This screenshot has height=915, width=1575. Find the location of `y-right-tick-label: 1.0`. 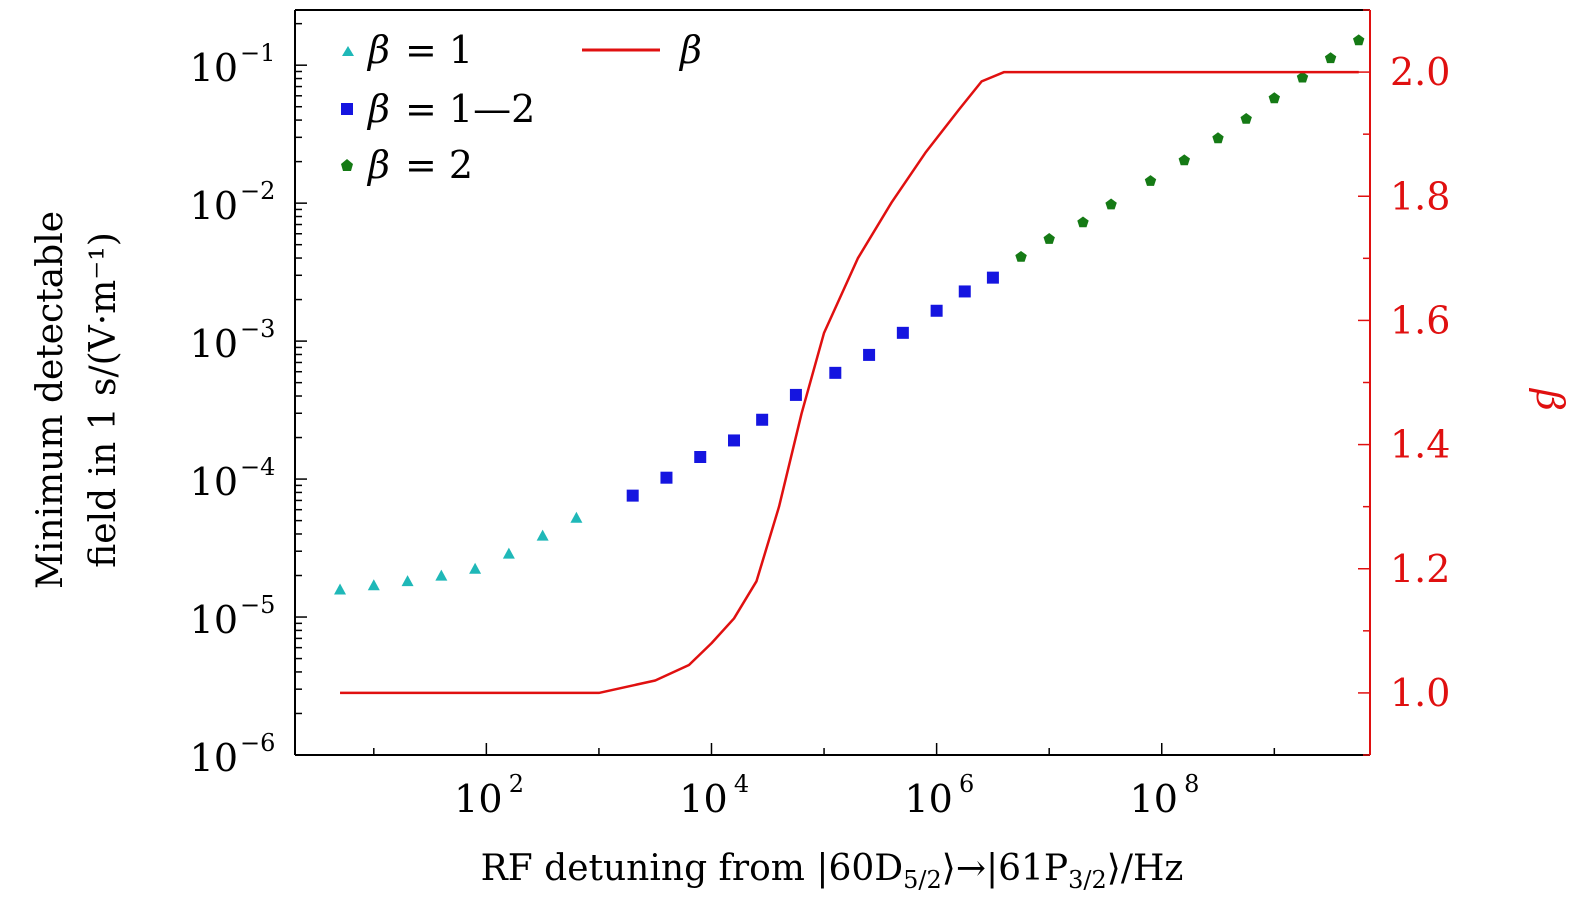

y-right-tick-label: 1.0 is located at coordinates (1420, 693).